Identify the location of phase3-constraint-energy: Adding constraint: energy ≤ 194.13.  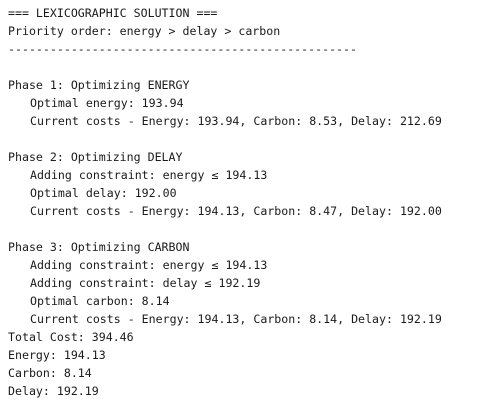
(149, 265).